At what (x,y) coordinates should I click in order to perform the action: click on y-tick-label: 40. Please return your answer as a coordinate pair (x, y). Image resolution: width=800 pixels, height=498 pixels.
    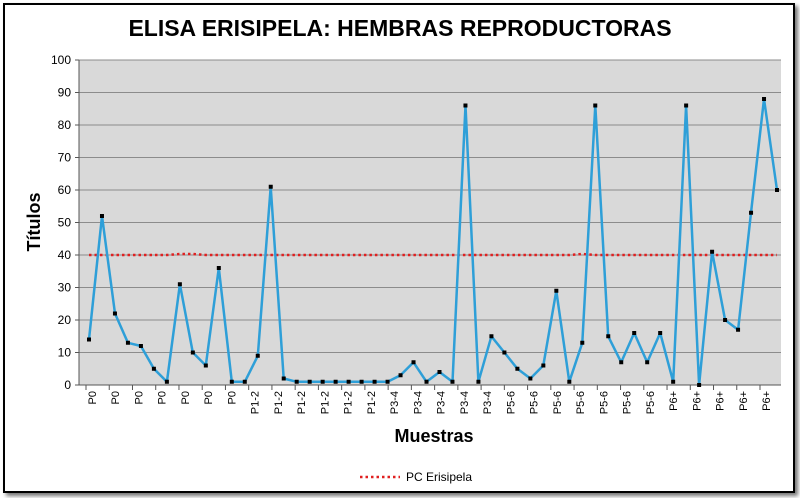
    Looking at the image, I should click on (65, 255).